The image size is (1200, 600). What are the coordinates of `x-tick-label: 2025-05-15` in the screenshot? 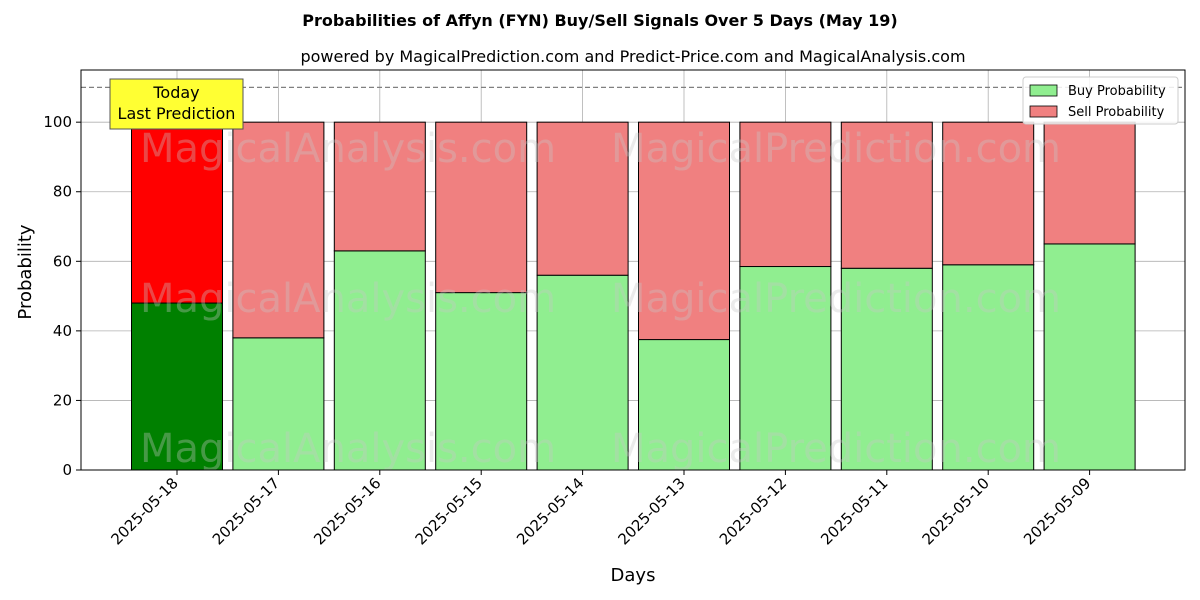 It's located at (449, 511).